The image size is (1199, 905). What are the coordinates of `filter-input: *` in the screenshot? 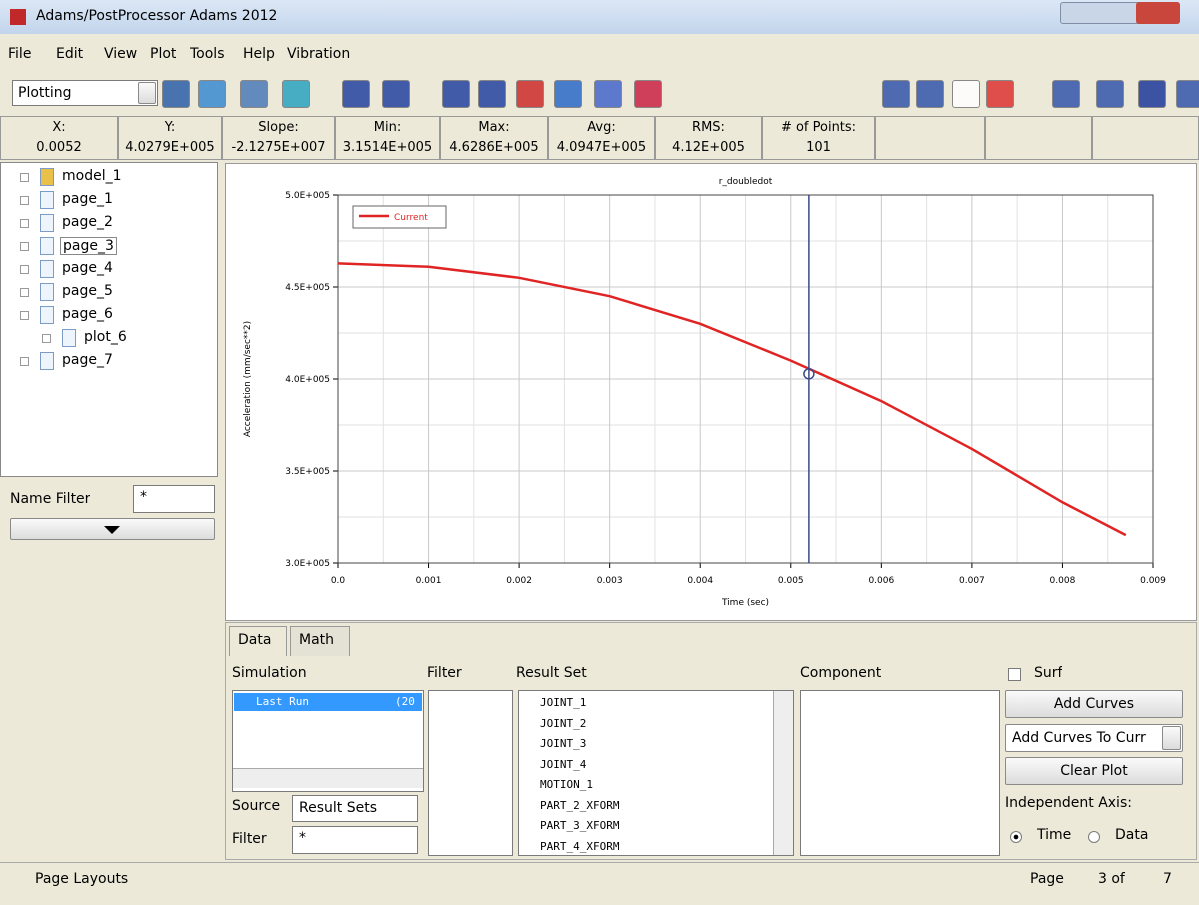 It's located at (355, 840).